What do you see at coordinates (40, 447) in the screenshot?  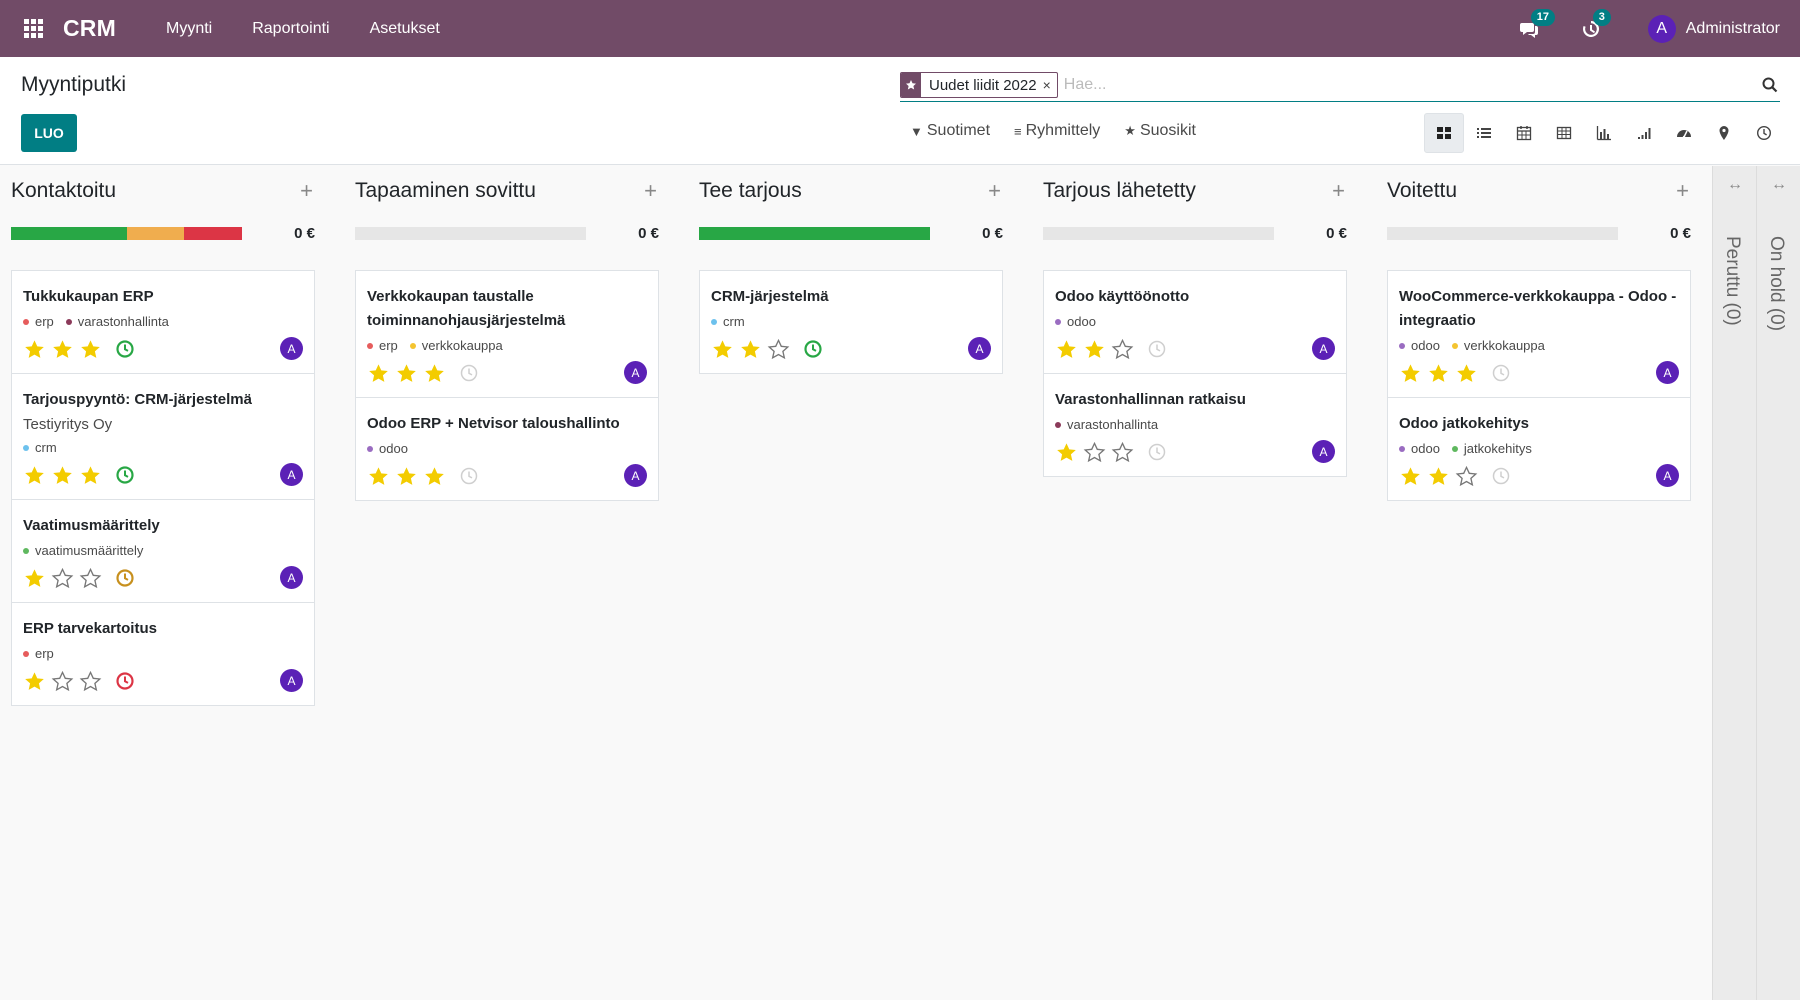 I see `tag: crm` at bounding box center [40, 447].